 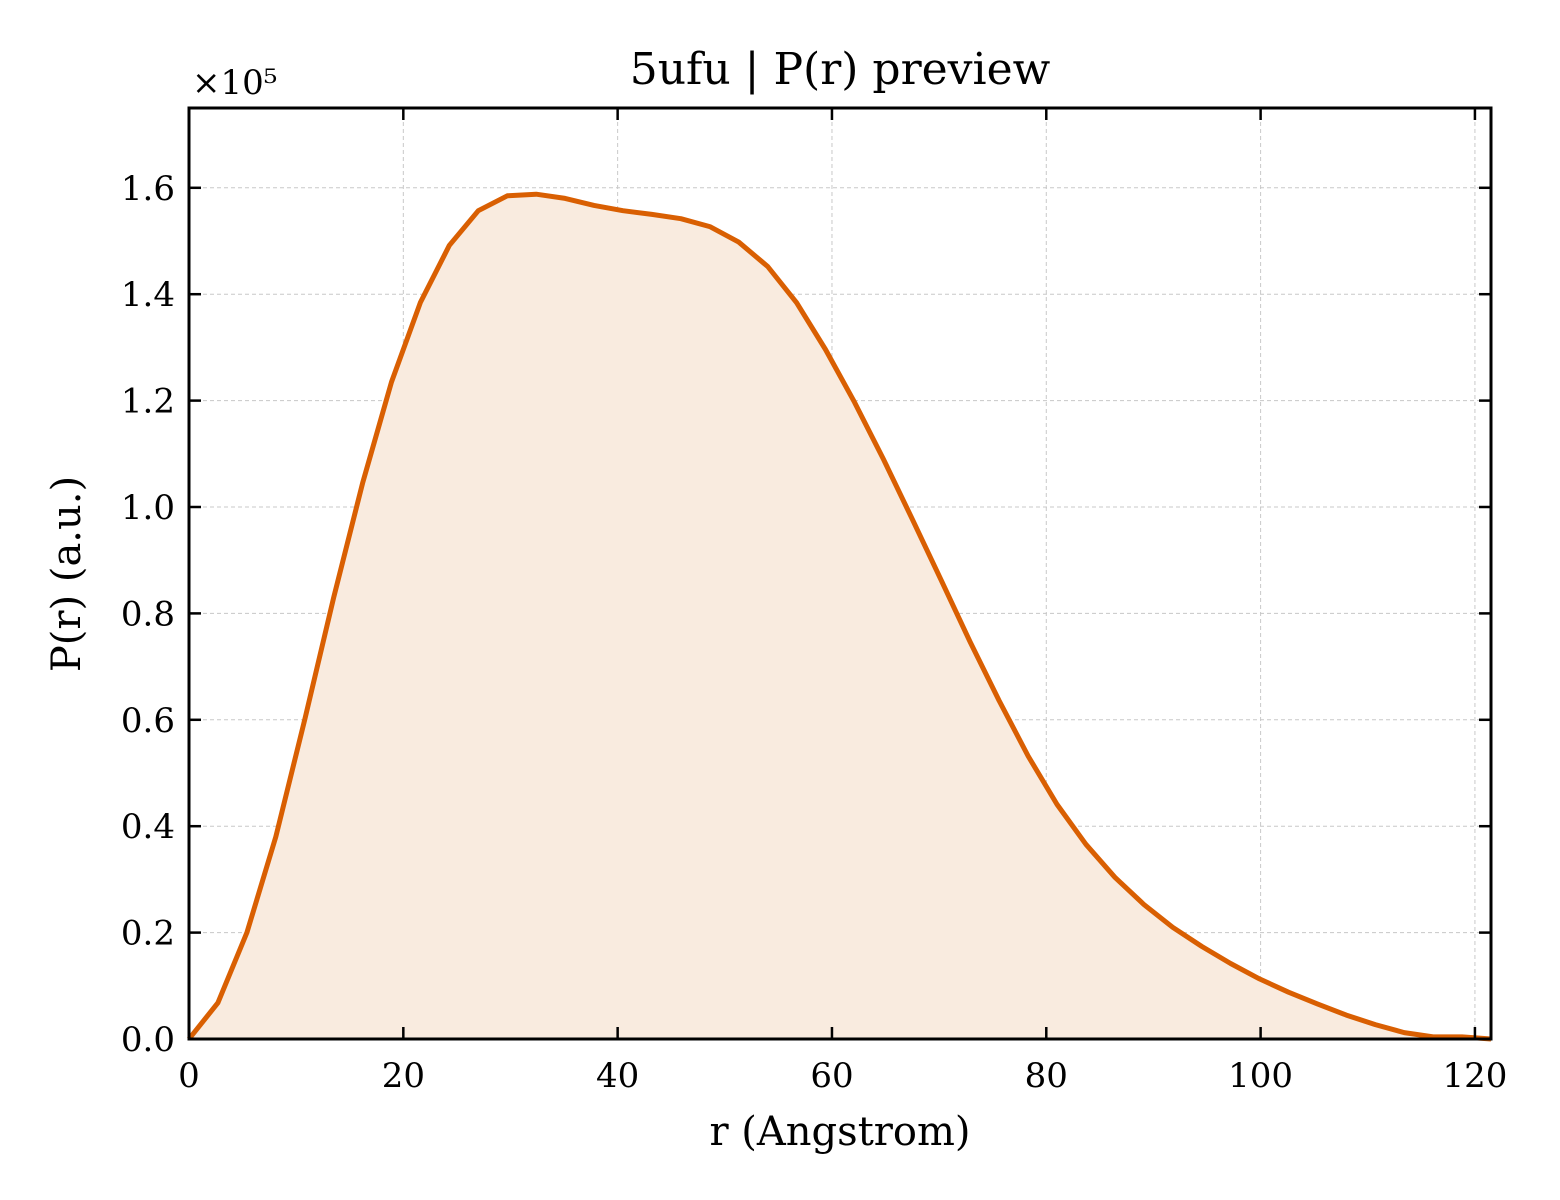 I want to click on y-tick-label: 1.0, so click(x=148, y=508).